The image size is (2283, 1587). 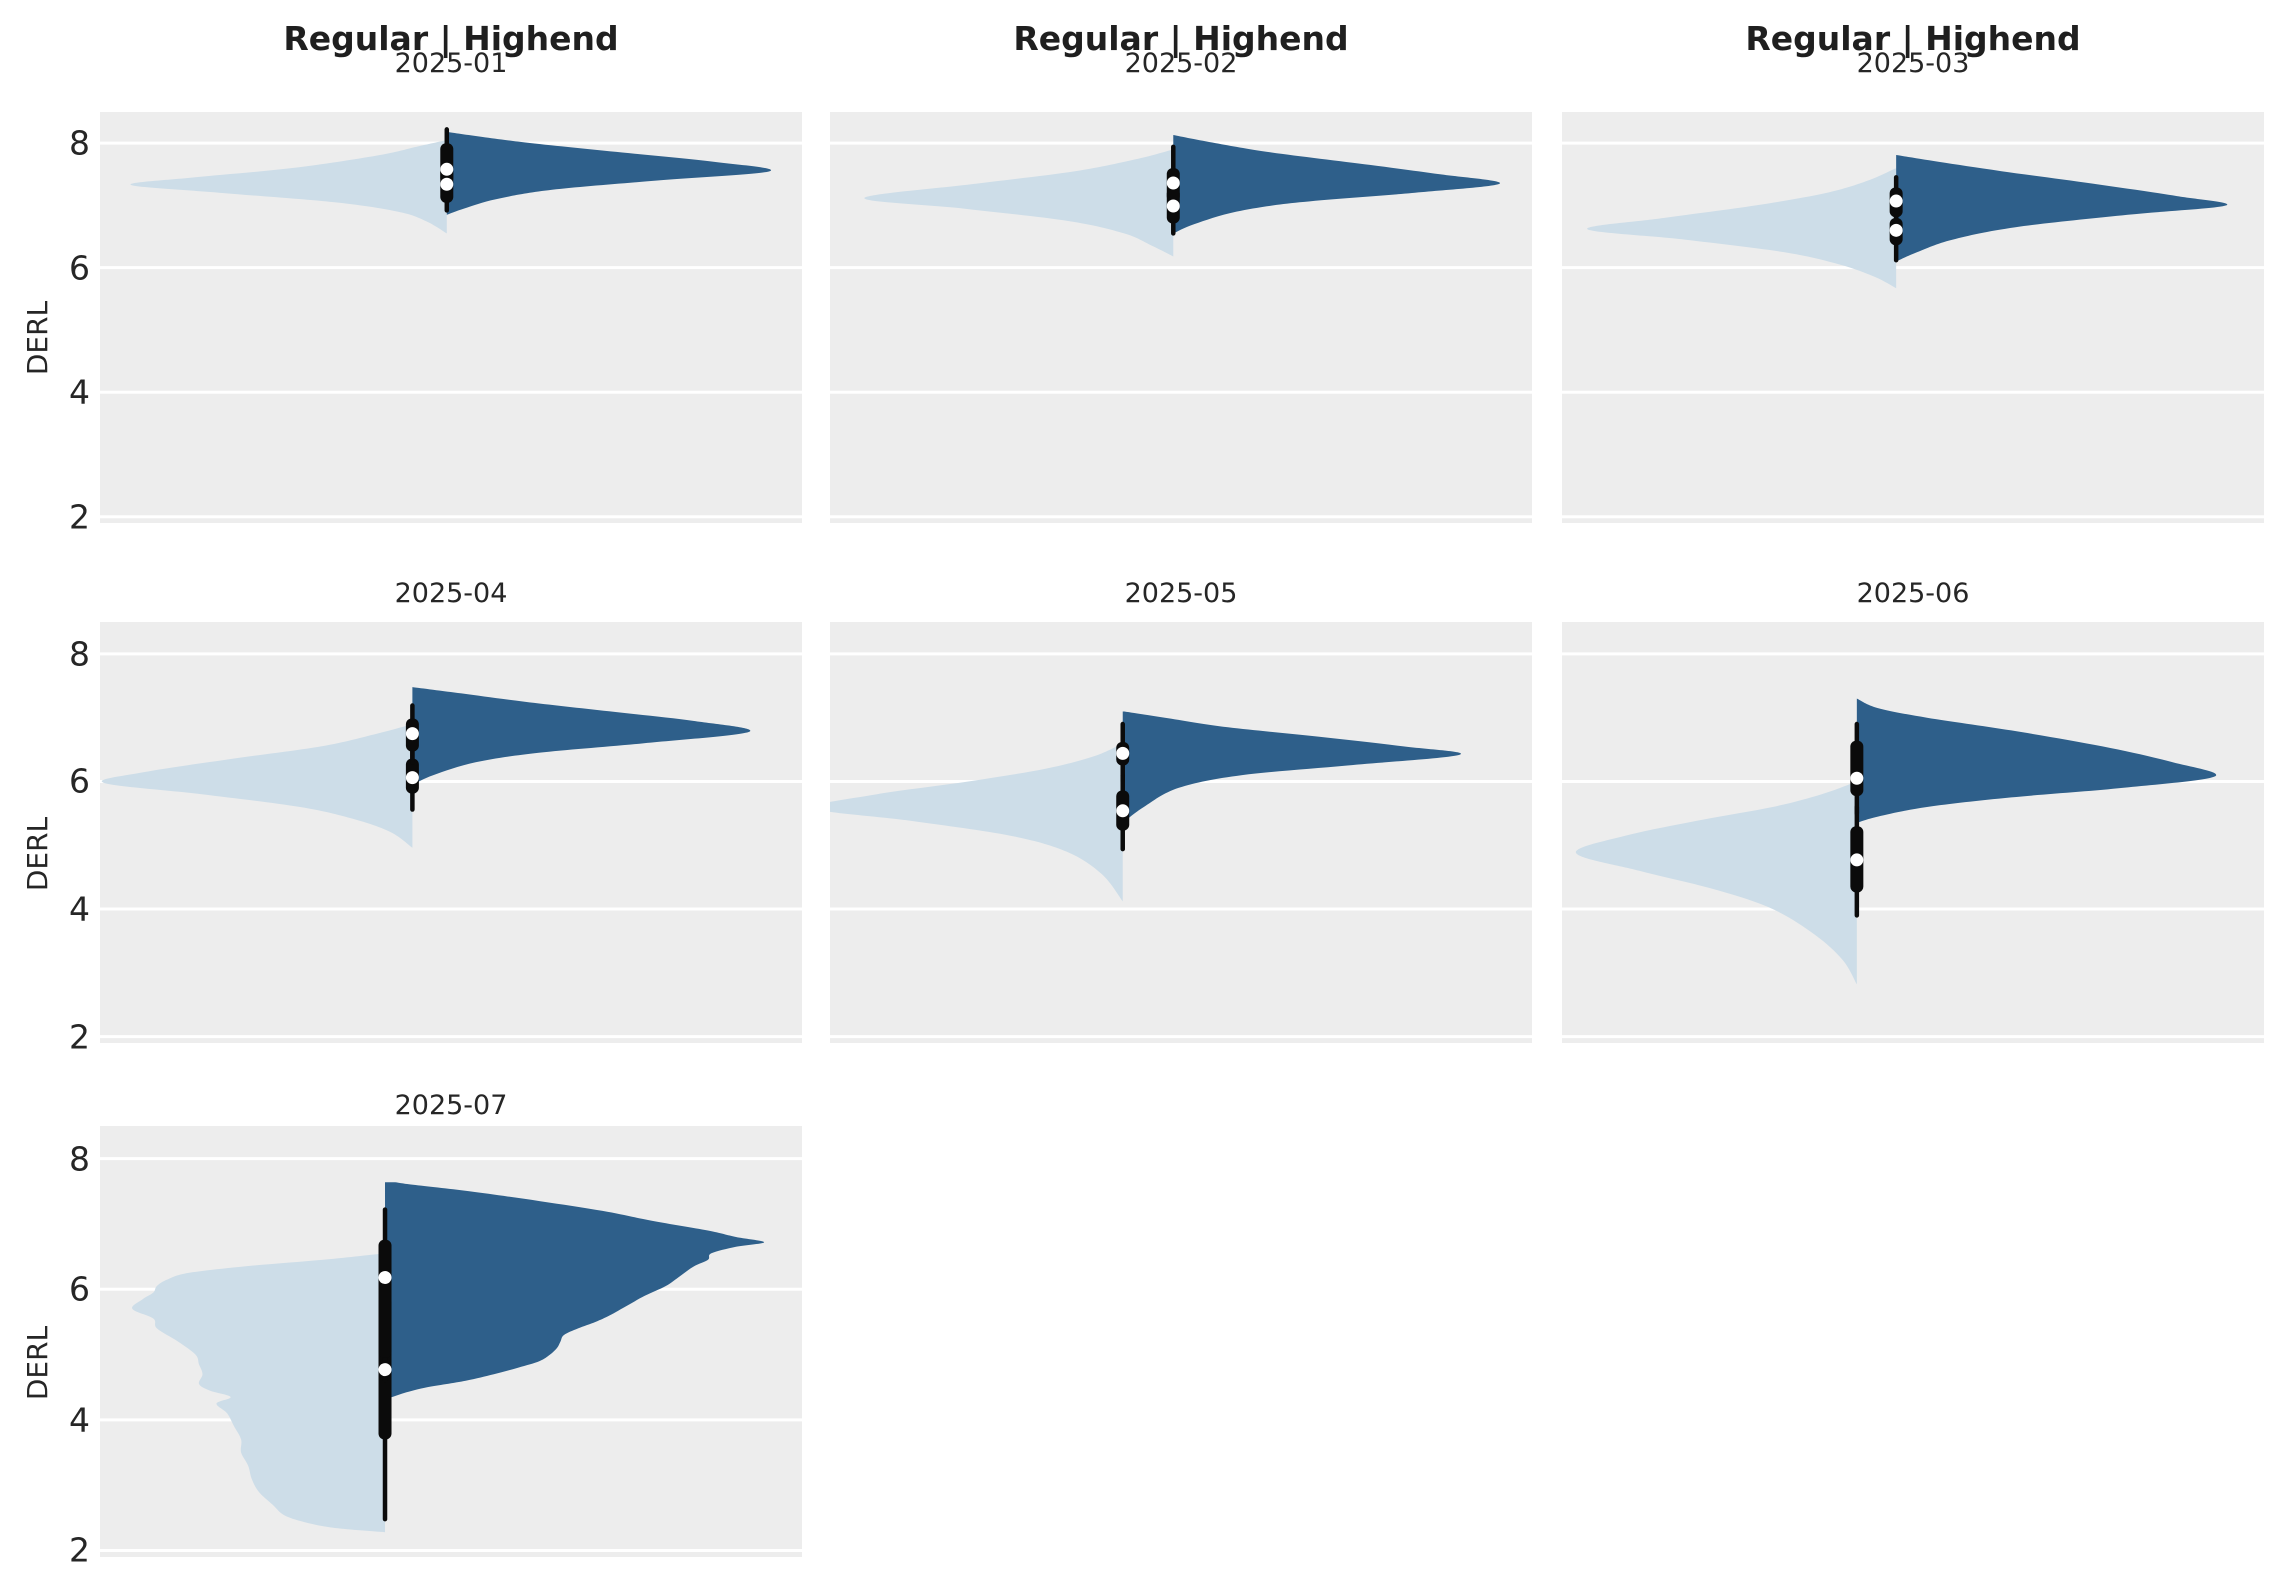 What do you see at coordinates (1913, 63) in the screenshot?
I see `facet-month-label: 2025-03` at bounding box center [1913, 63].